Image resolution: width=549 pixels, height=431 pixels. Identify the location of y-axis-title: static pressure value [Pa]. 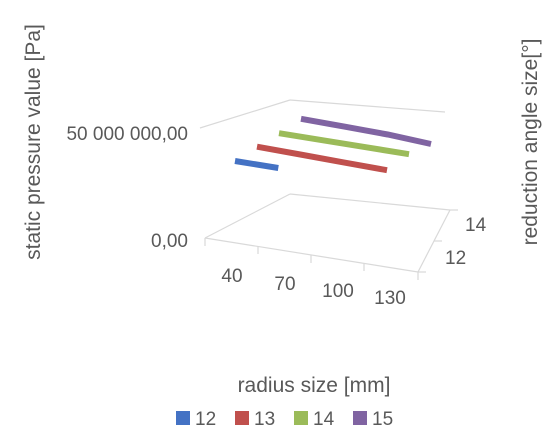
(33, 142).